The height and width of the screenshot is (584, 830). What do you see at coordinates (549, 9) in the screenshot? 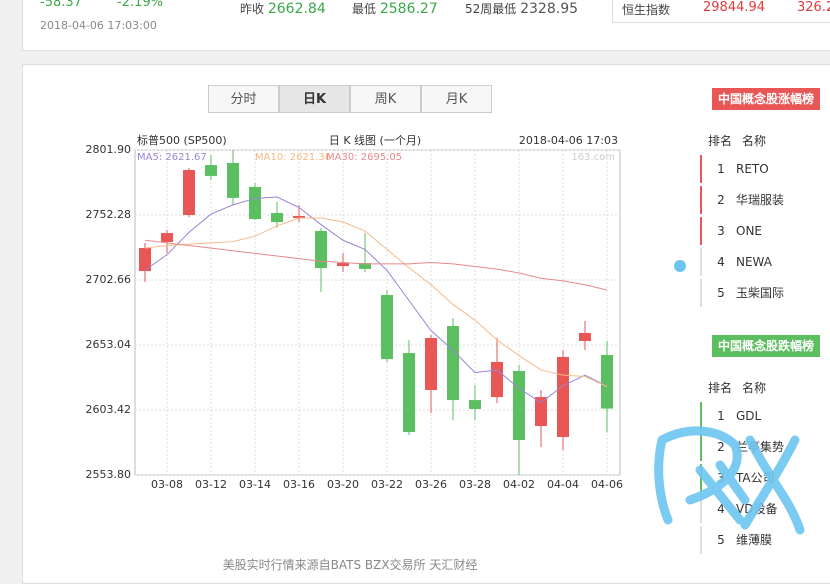
I see `stat-value: 2328.95` at bounding box center [549, 9].